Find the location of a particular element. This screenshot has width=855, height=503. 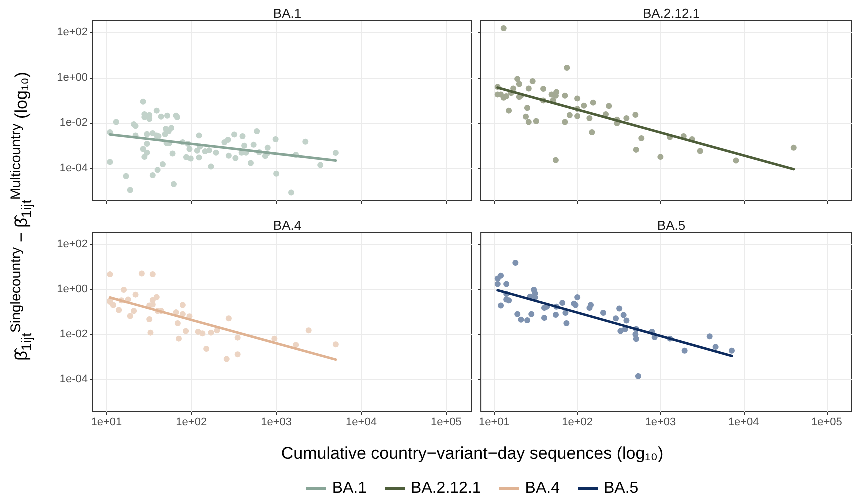

legend-label: BA.5 is located at coordinates (621, 489).